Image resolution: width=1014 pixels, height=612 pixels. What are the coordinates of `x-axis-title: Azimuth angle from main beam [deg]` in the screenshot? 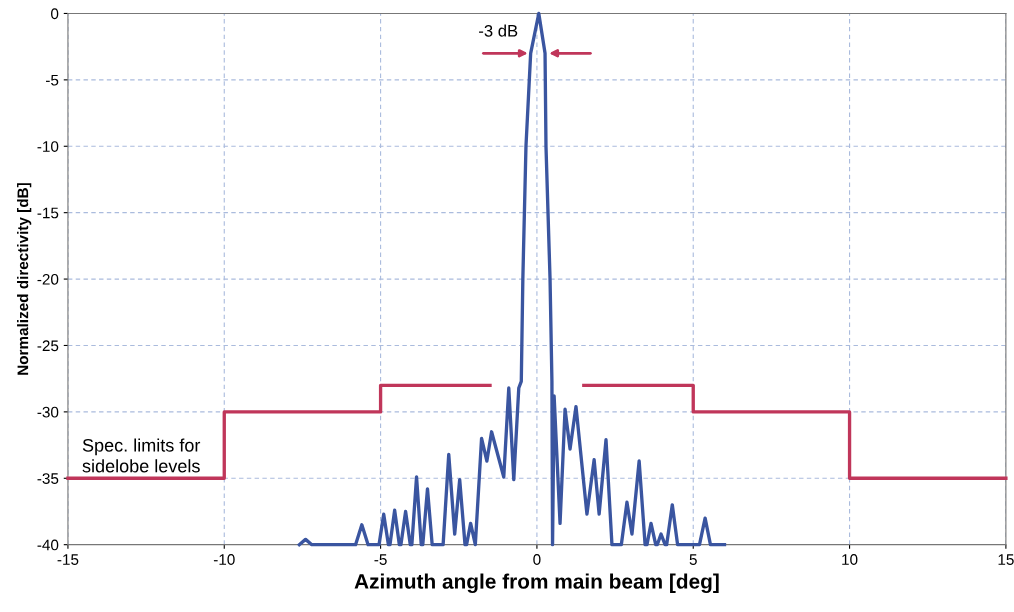 It's located at (536, 583).